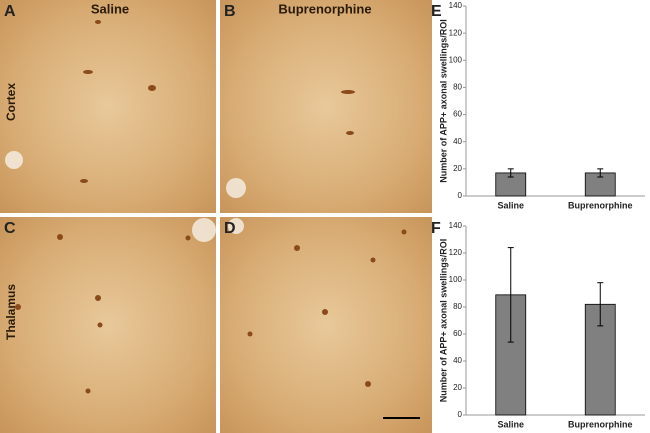  Describe the element at coordinates (125, 196) in the screenshot. I see `vessels` at that location.